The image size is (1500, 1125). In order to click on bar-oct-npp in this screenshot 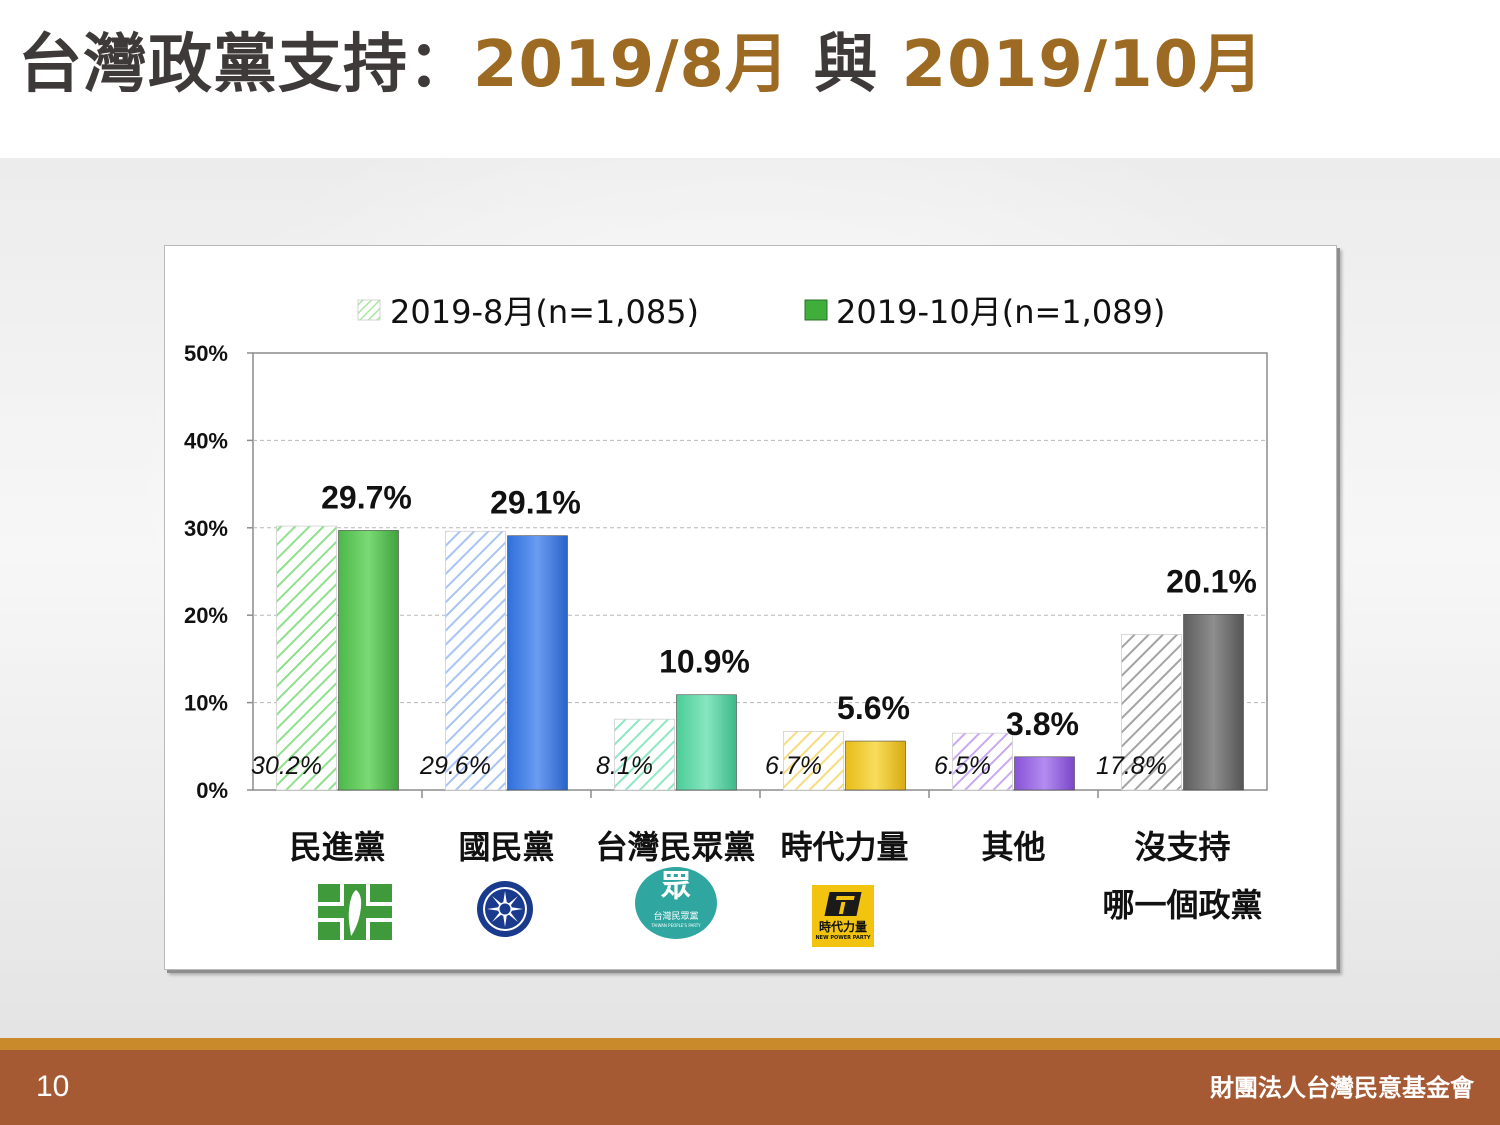, I will do `click(875, 765)`.